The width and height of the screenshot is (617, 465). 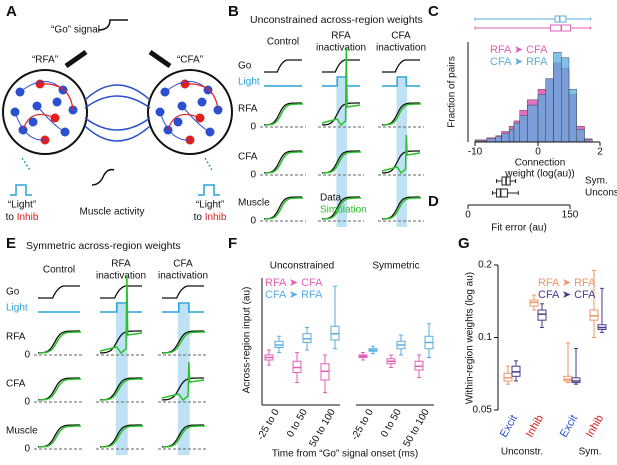 What do you see at coordinates (522, 452) in the screenshot?
I see `group-label: Unconstr.` at bounding box center [522, 452].